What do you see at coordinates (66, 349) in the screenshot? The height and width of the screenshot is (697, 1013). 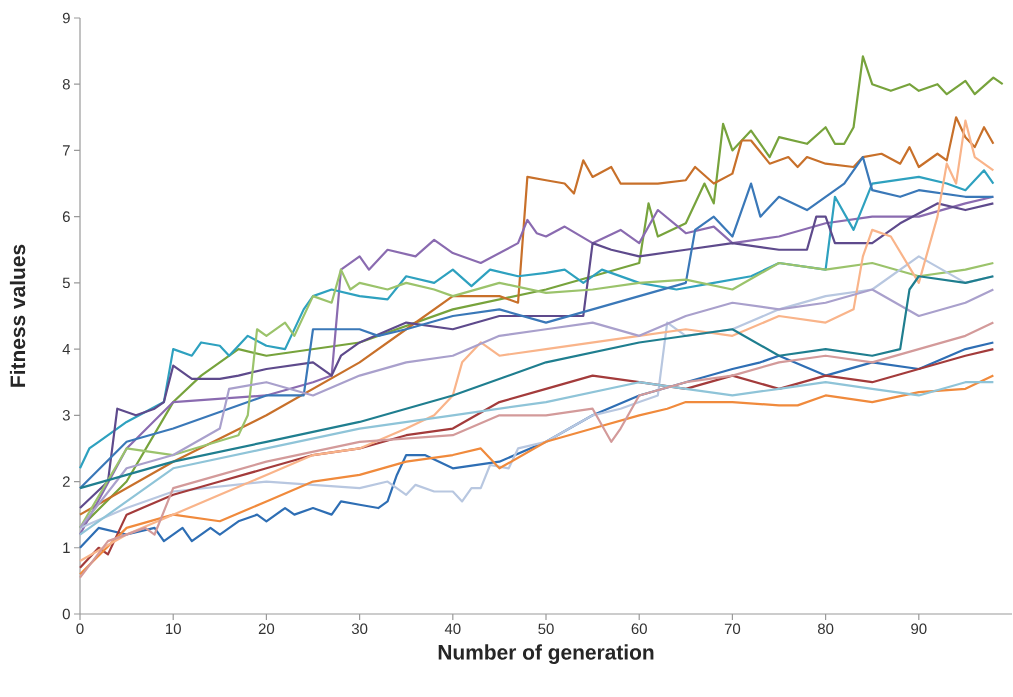 I see `y-tick-label: 4` at bounding box center [66, 349].